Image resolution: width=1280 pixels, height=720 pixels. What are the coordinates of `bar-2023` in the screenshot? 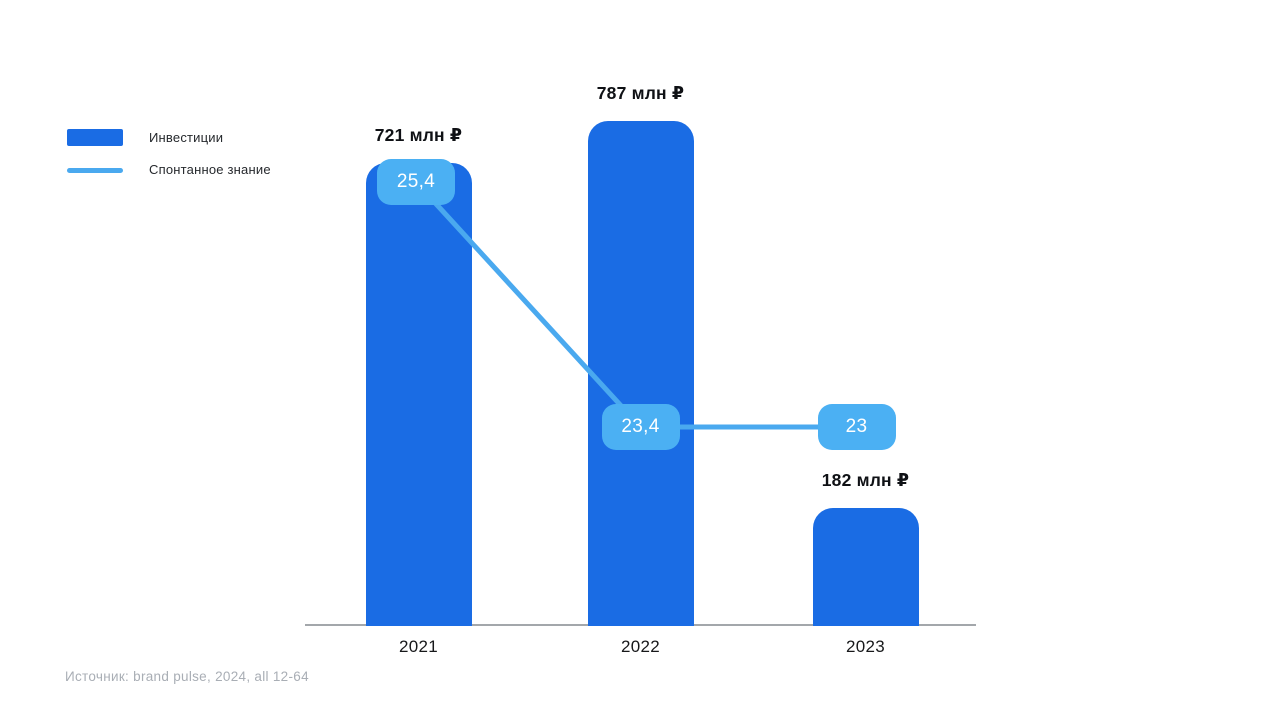 It's located at (865, 567).